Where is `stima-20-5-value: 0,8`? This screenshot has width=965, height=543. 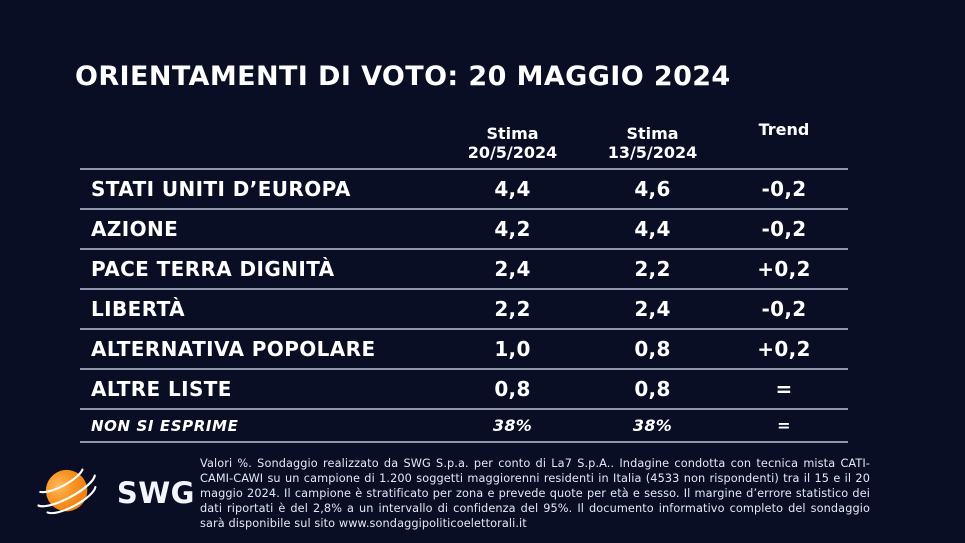 stima-20-5-value: 0,8 is located at coordinates (512, 389).